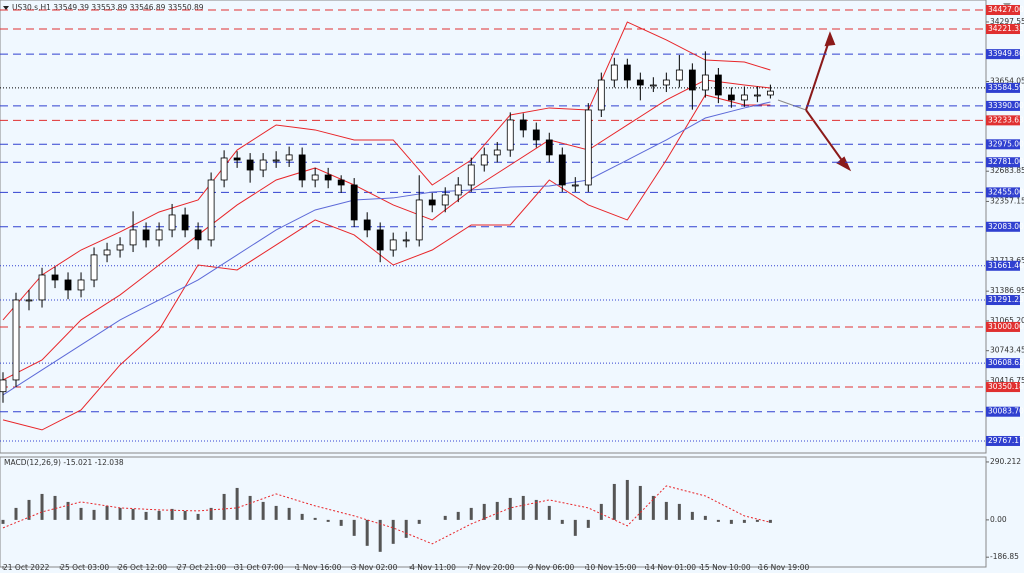 This screenshot has height=573, width=1024. What do you see at coordinates (386, 515) in the screenshot?
I see `signal-line` at bounding box center [386, 515].